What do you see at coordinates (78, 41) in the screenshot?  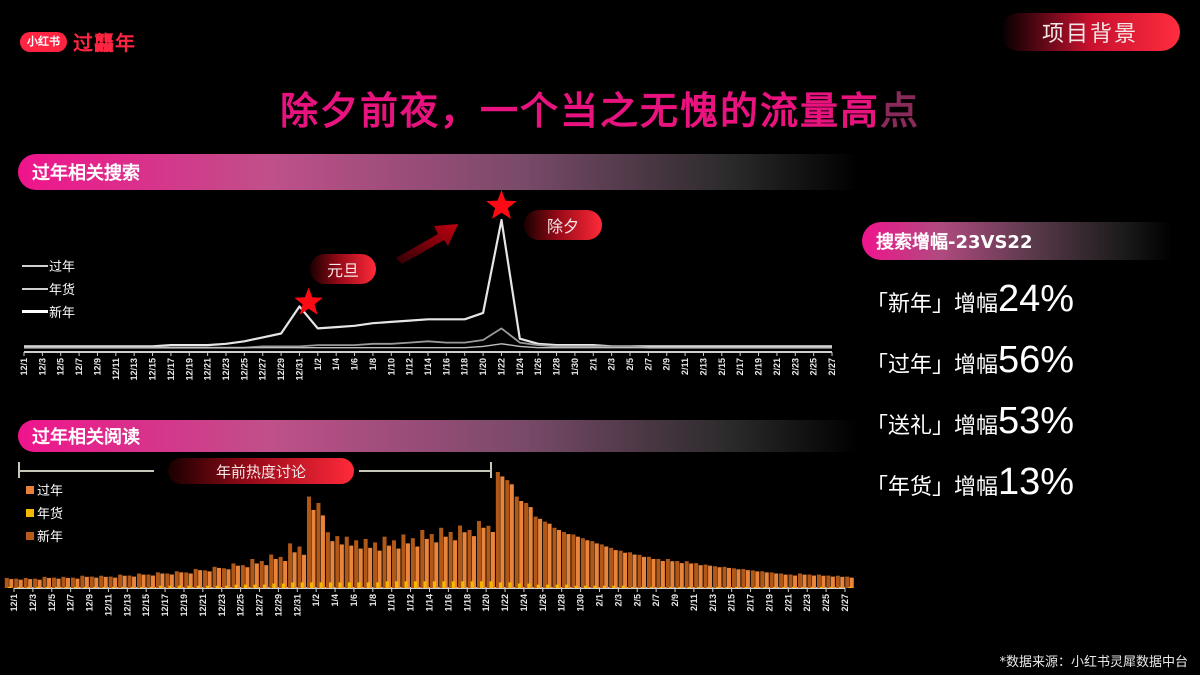 I see `brand-logo: 小红书 过龘年` at bounding box center [78, 41].